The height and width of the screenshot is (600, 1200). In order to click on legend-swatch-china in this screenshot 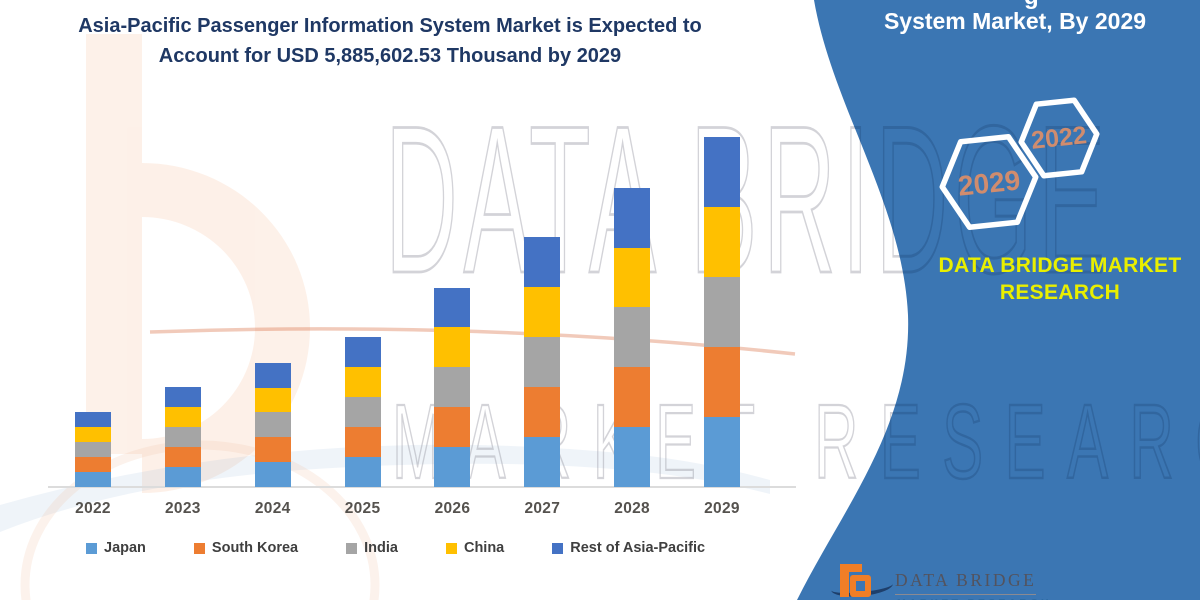, I will do `click(451, 548)`.